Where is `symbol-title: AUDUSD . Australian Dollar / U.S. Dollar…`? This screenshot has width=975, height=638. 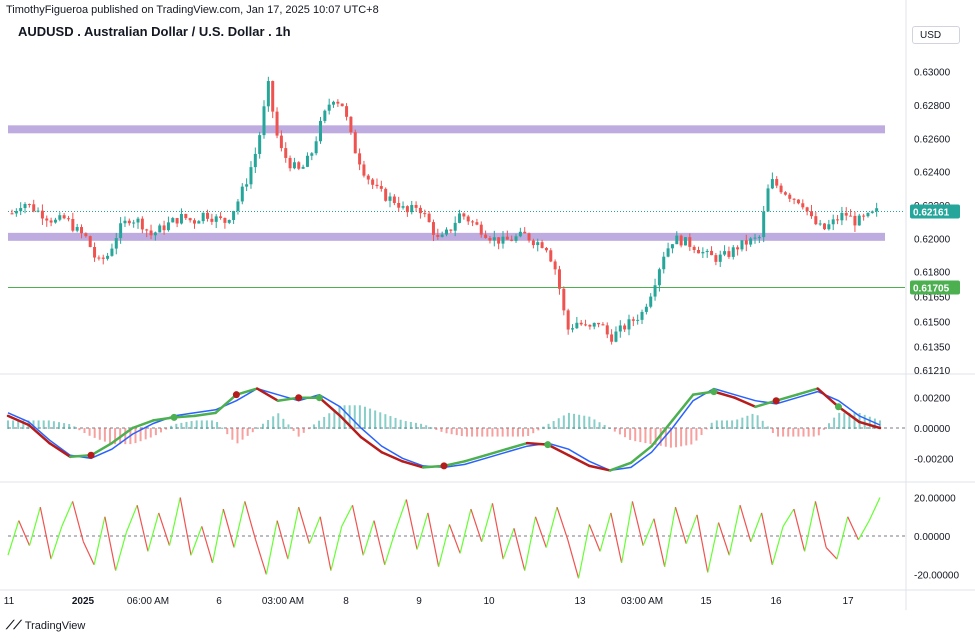 symbol-title: AUDUSD . Australian Dollar / U.S. Dollar… is located at coordinates (154, 31).